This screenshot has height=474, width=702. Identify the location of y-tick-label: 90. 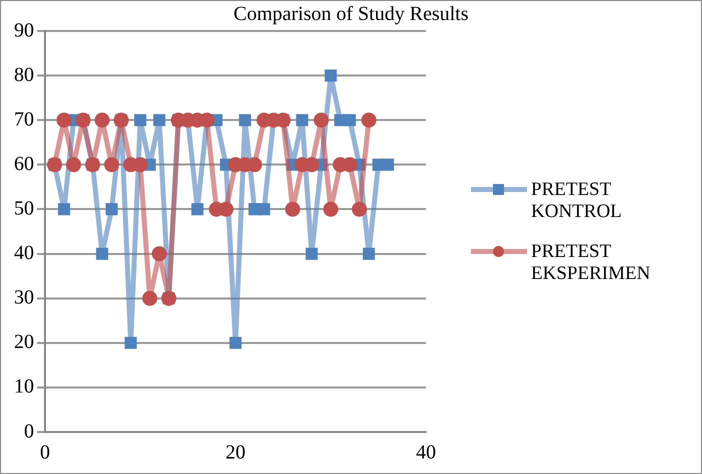
(24, 30).